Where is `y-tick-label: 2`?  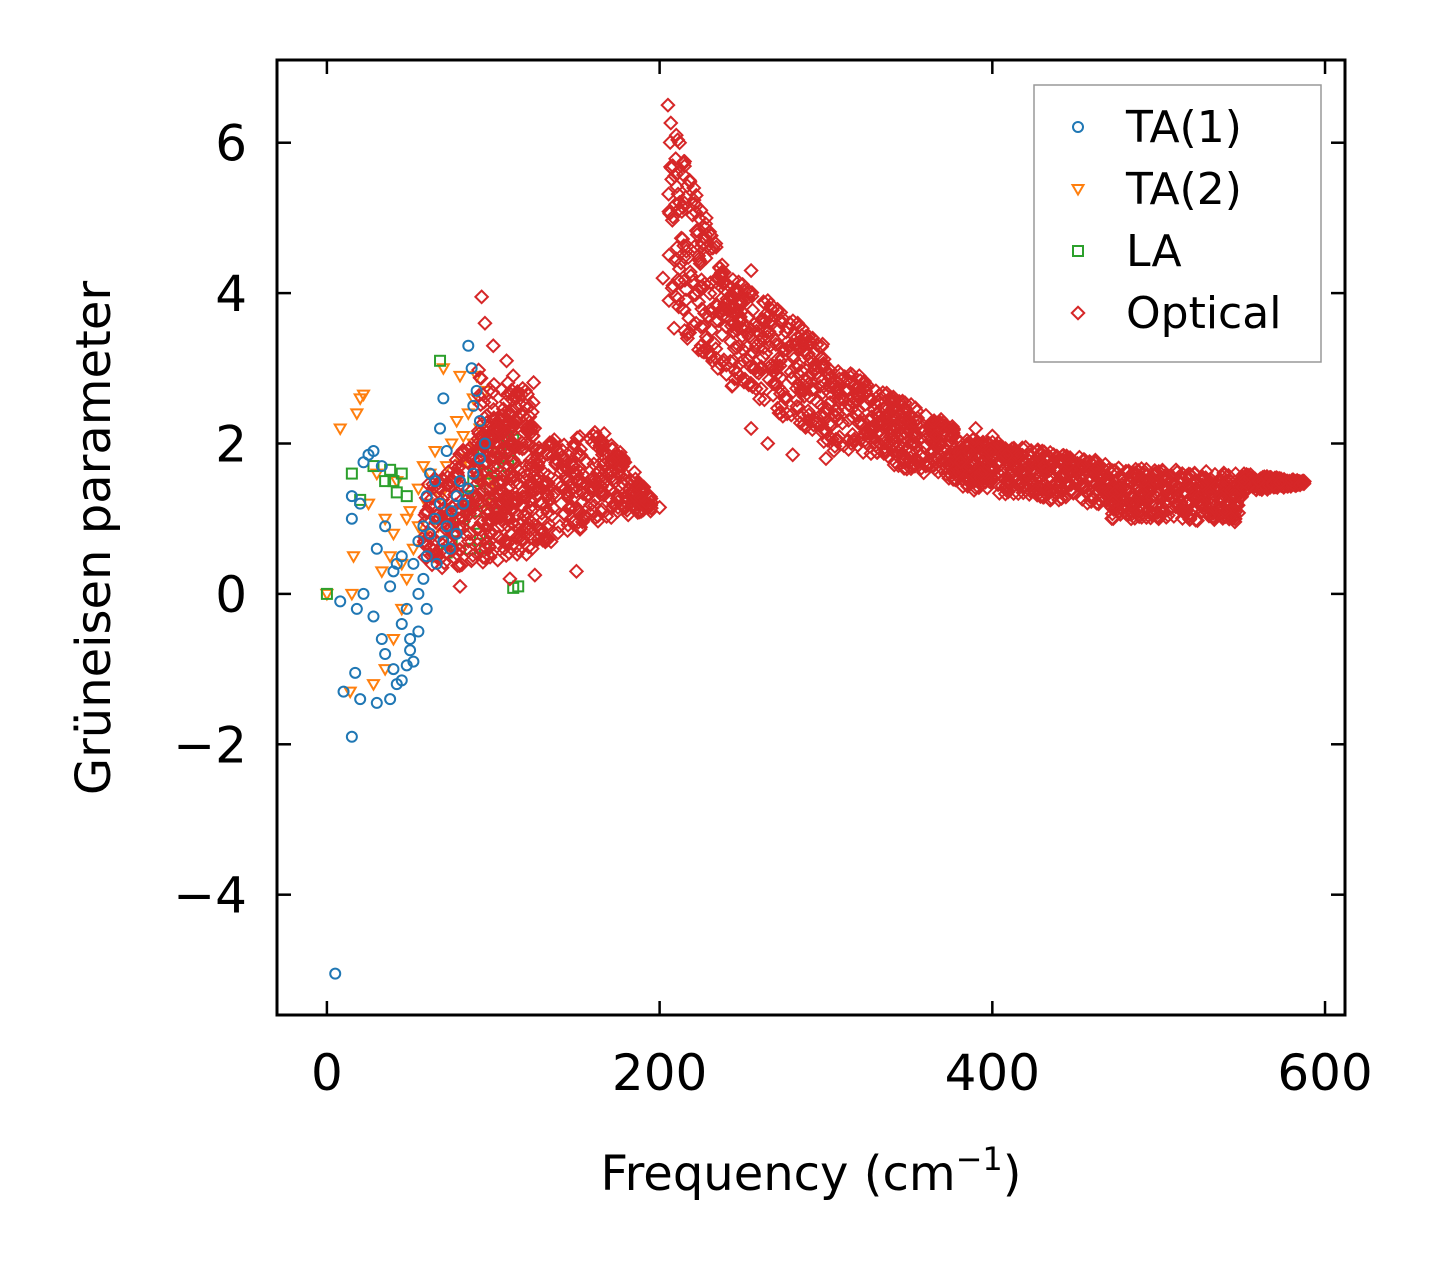 y-tick-label: 2 is located at coordinates (231, 445).